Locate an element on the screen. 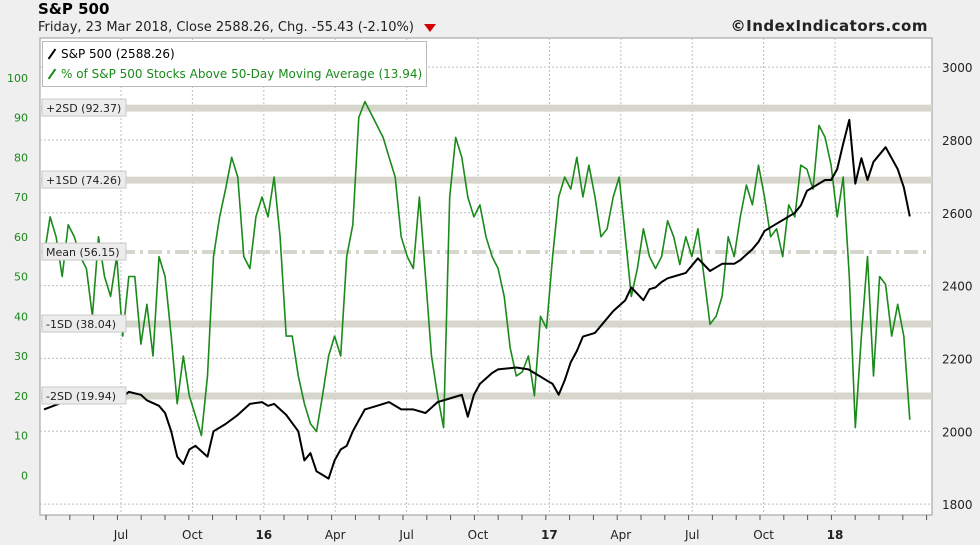 This screenshot has width=980, height=545. band-label: -2SD (19.94) is located at coordinates (81, 396).